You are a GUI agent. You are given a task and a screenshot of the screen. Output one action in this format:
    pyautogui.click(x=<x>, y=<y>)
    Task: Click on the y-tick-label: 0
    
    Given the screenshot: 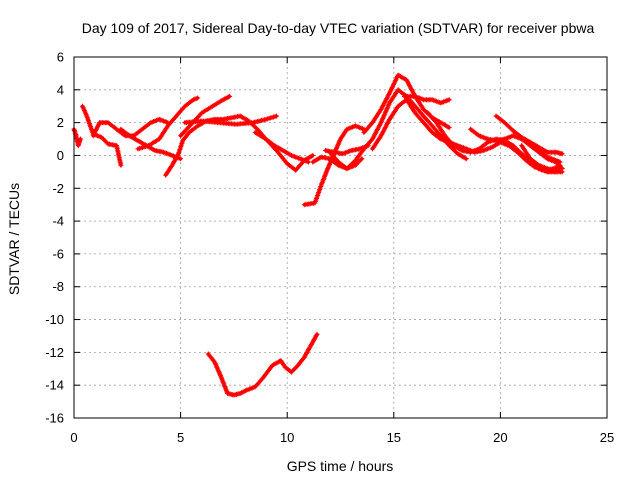 What is the action you would take?
    pyautogui.click(x=60, y=155)
    